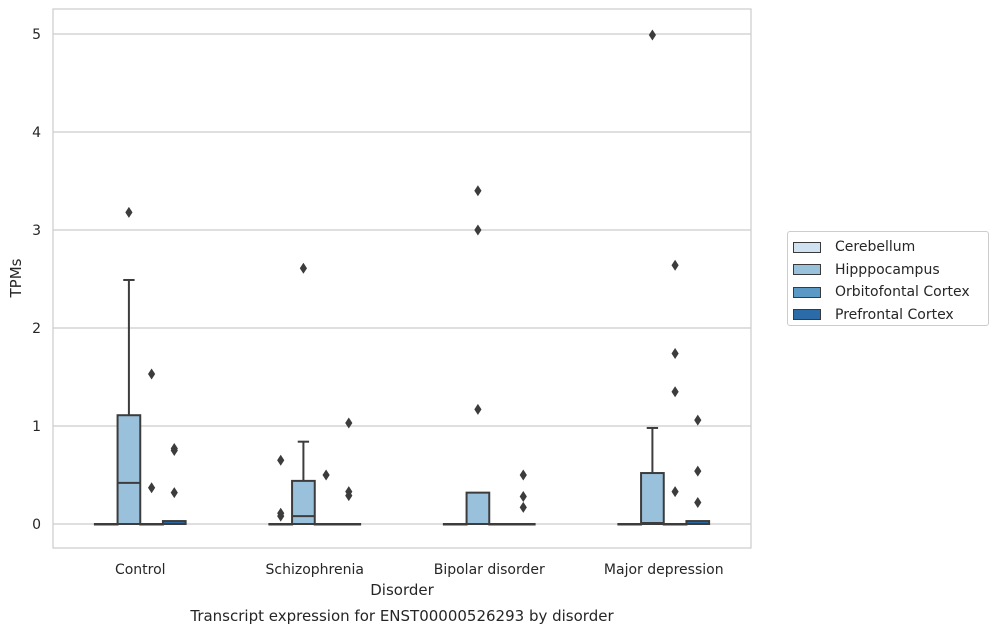 Image resolution: width=999 pixels, height=634 pixels. Describe the element at coordinates (664, 570) in the screenshot. I see `x-tick-label: Major depression` at that location.